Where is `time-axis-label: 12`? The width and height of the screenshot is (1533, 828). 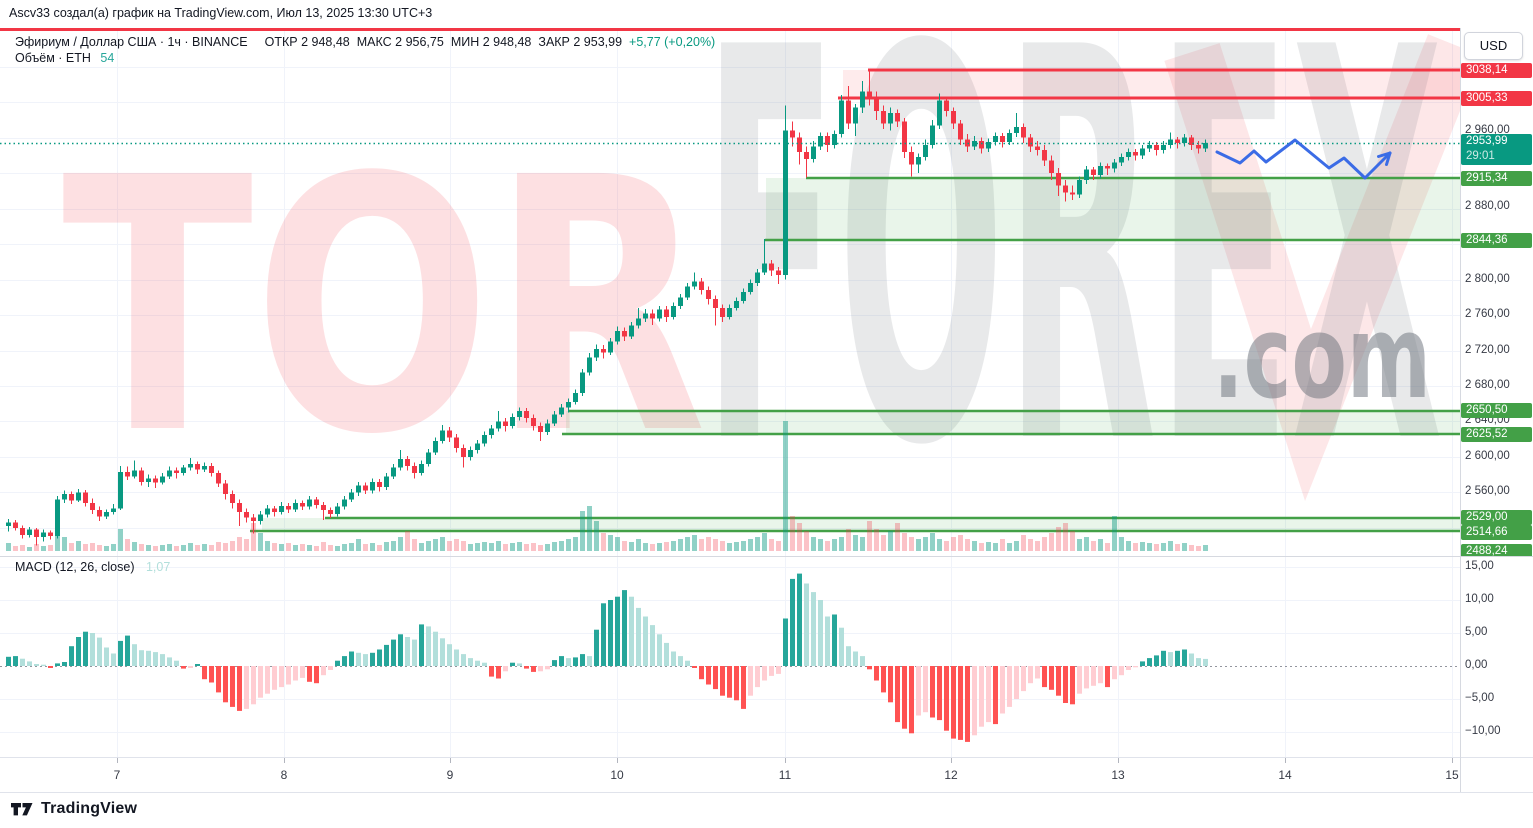 time-axis-label: 12 is located at coordinates (951, 775).